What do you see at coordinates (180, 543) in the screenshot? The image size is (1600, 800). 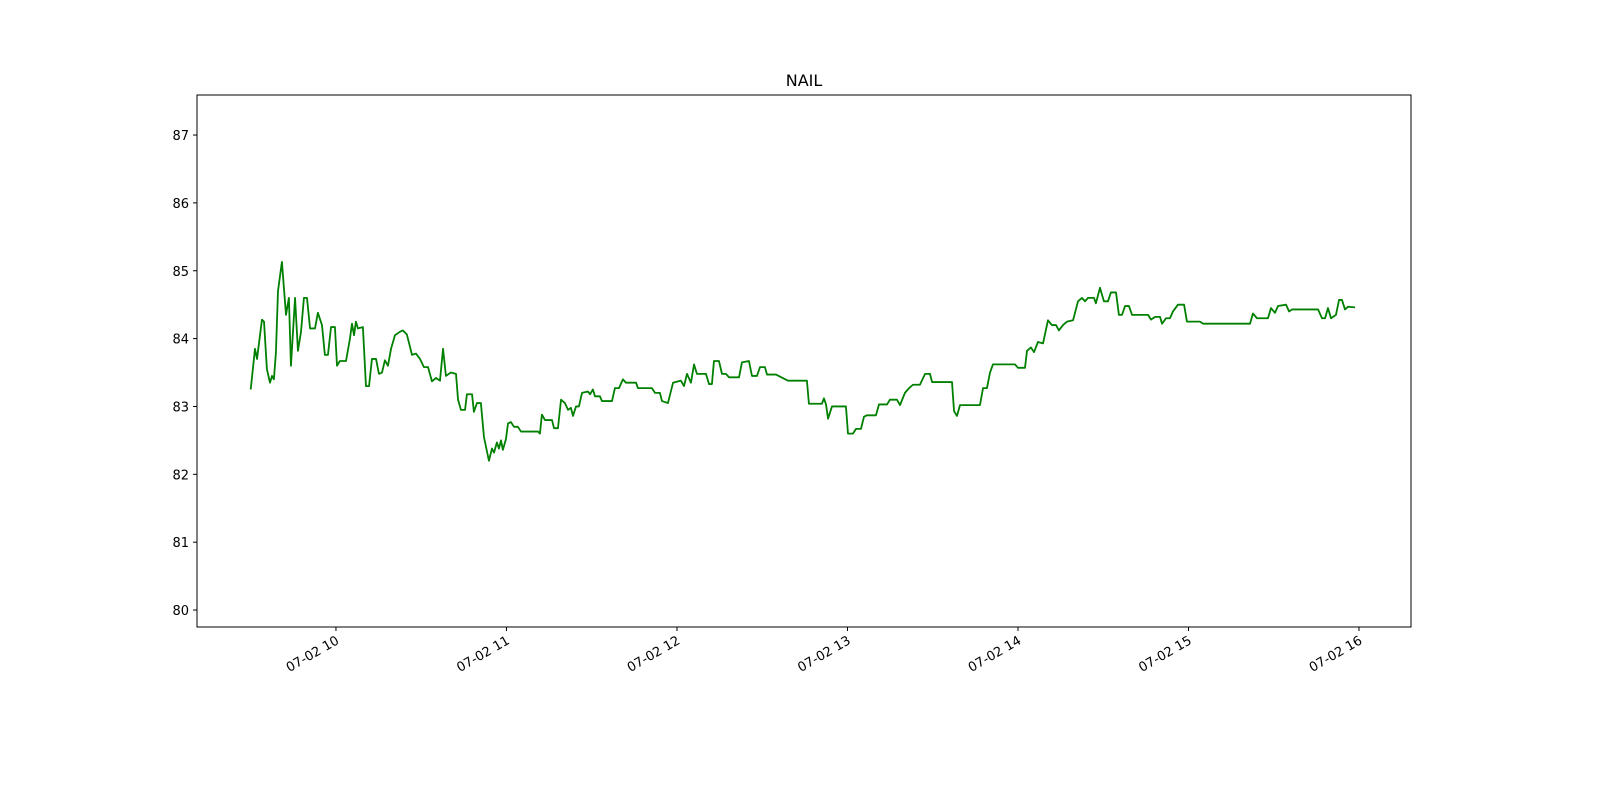 I see `y-tick-label: 81` at bounding box center [180, 543].